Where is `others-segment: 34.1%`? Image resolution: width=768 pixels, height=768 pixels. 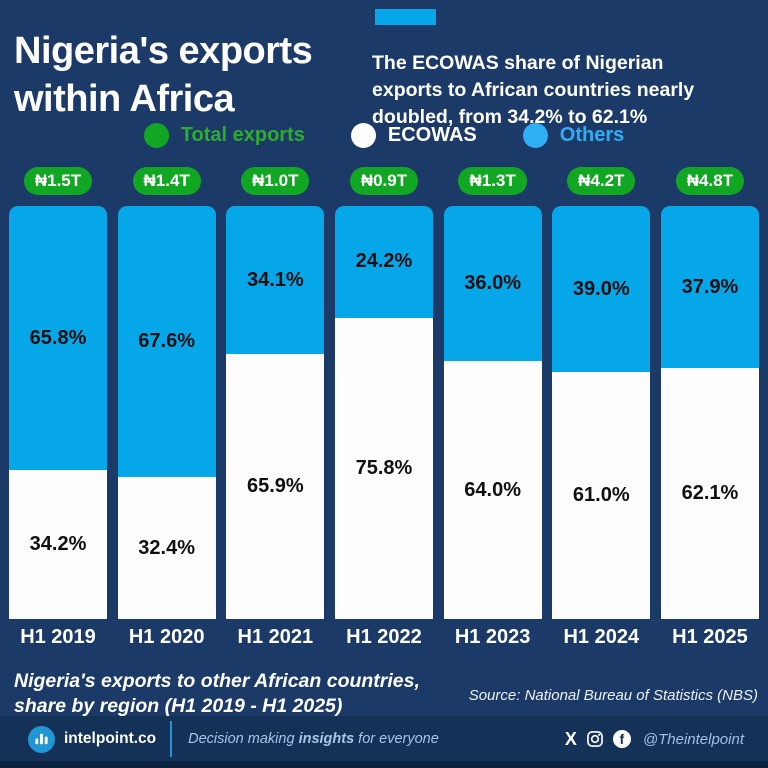 others-segment: 34.1% is located at coordinates (275, 280).